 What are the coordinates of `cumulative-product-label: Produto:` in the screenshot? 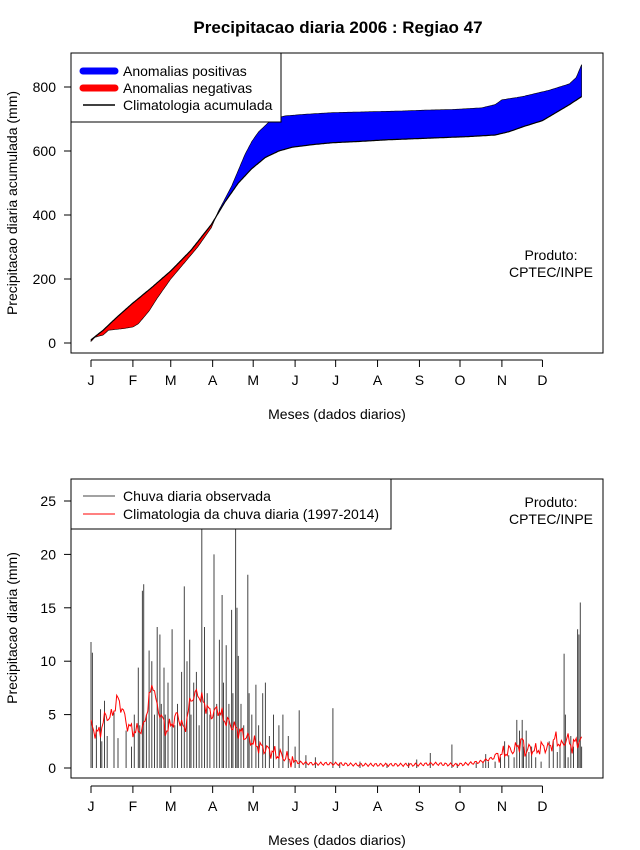 It's located at (551, 255).